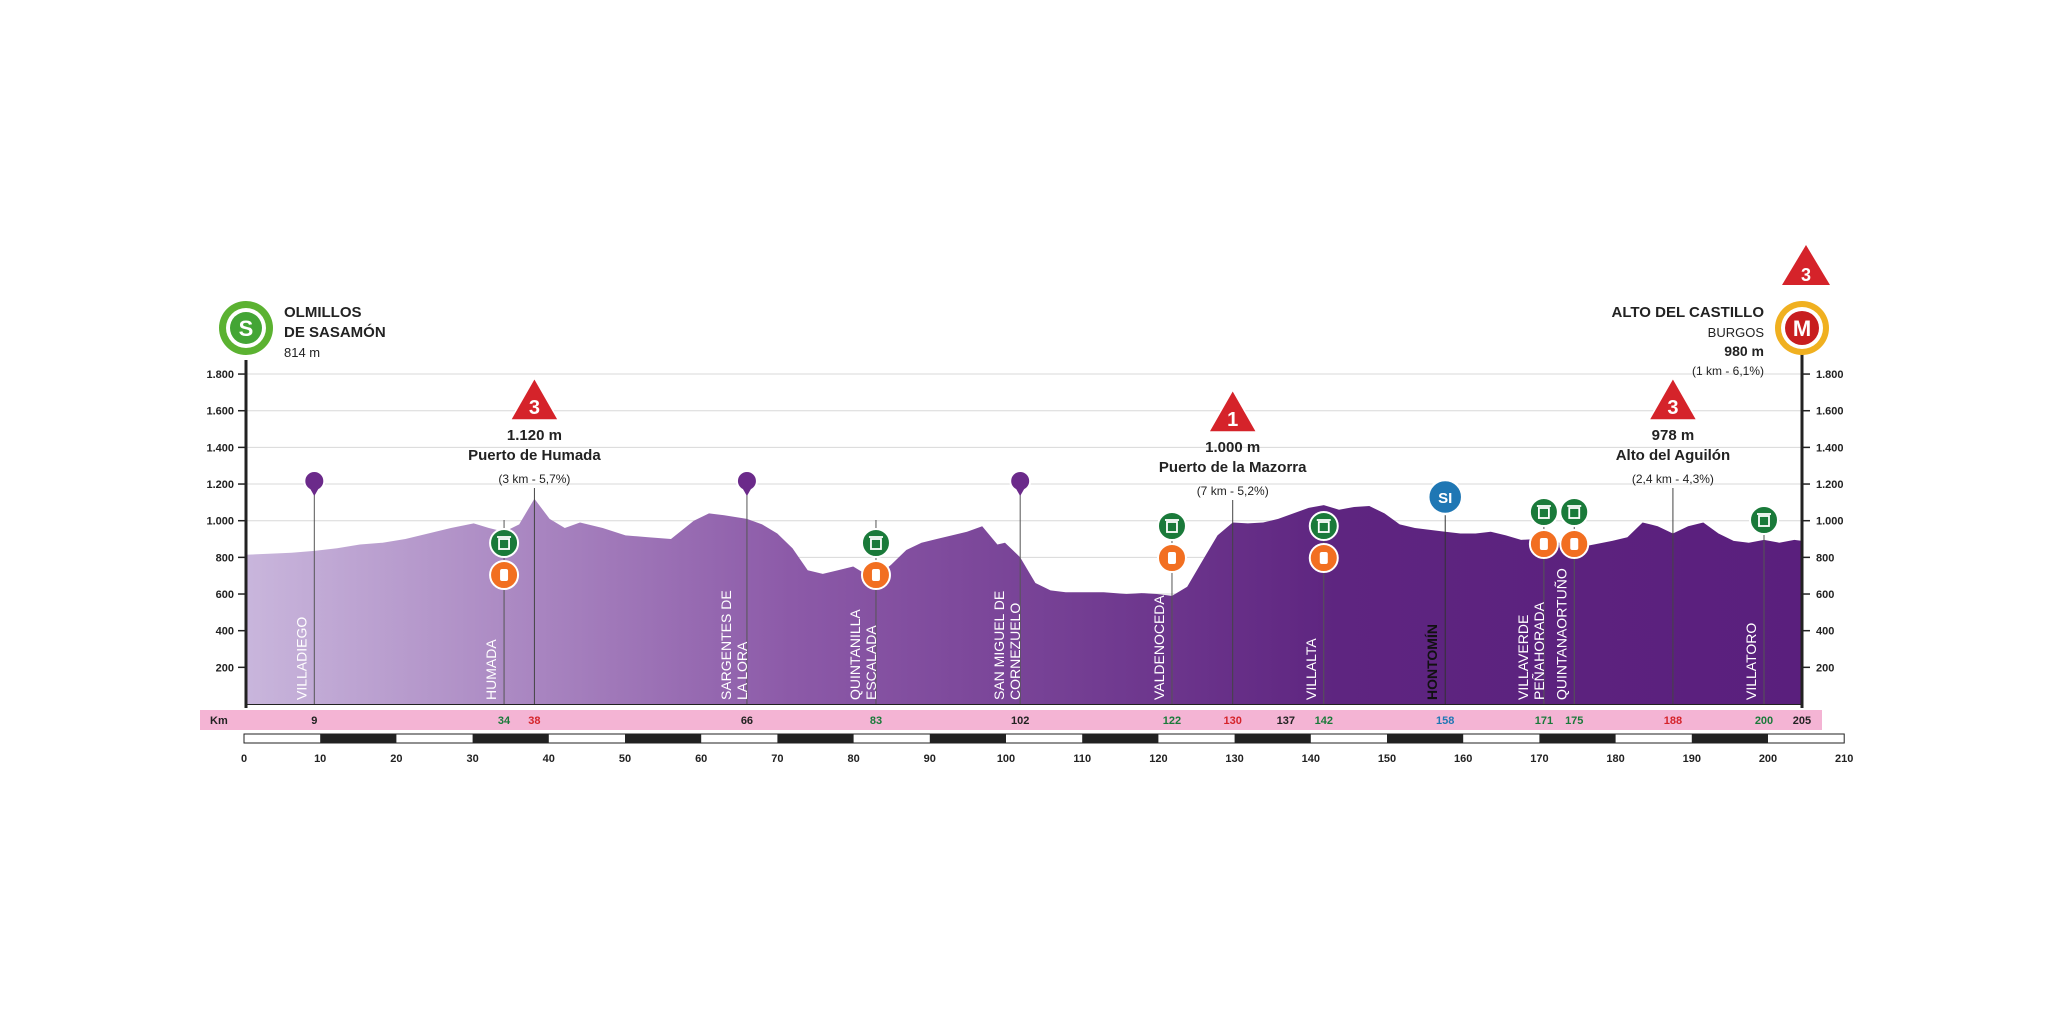  I want to click on finish-climb-triangle, so click(1806, 265).